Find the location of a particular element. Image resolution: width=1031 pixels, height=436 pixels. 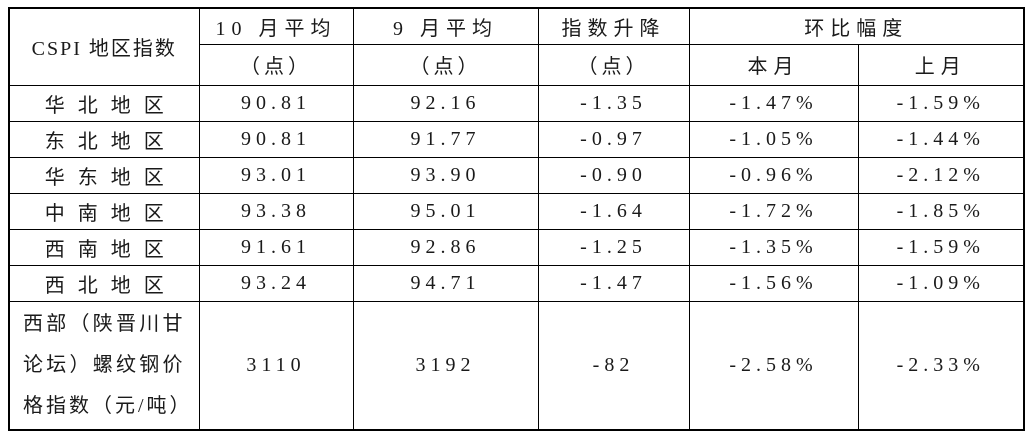

oct-average-unit: （点） is located at coordinates (276, 64).